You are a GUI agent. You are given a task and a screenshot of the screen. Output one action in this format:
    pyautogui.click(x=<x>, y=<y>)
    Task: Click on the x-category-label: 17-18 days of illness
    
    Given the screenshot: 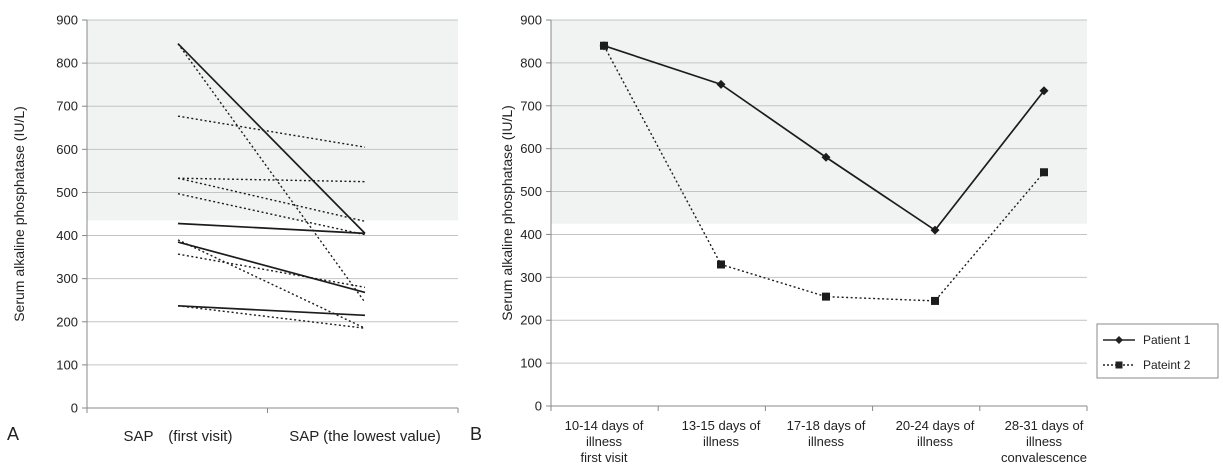 What is the action you would take?
    pyautogui.click(x=826, y=433)
    